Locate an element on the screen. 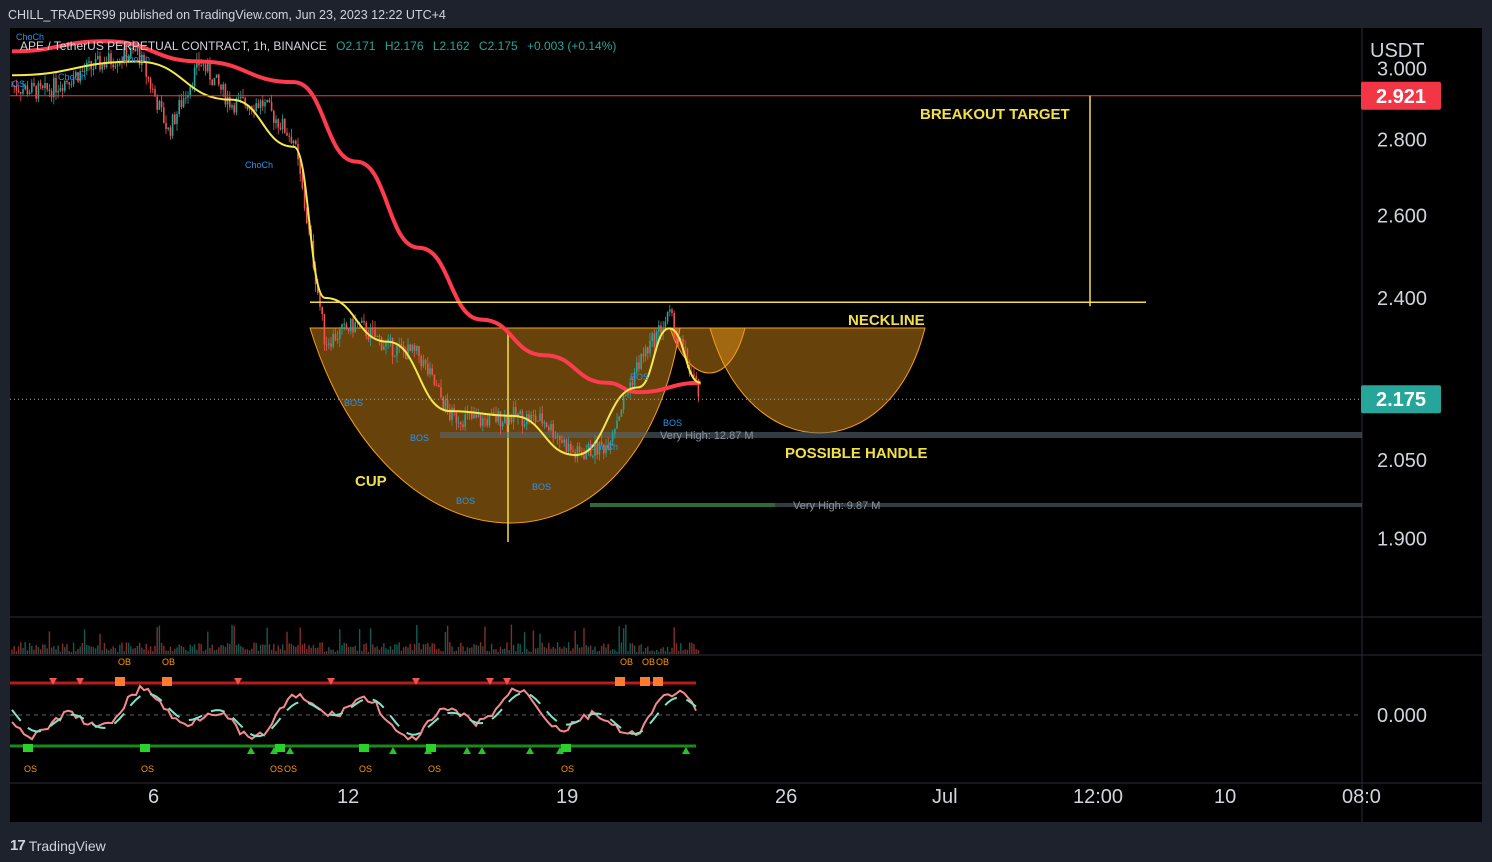  target-price-badge-bg is located at coordinates (1401, 95).